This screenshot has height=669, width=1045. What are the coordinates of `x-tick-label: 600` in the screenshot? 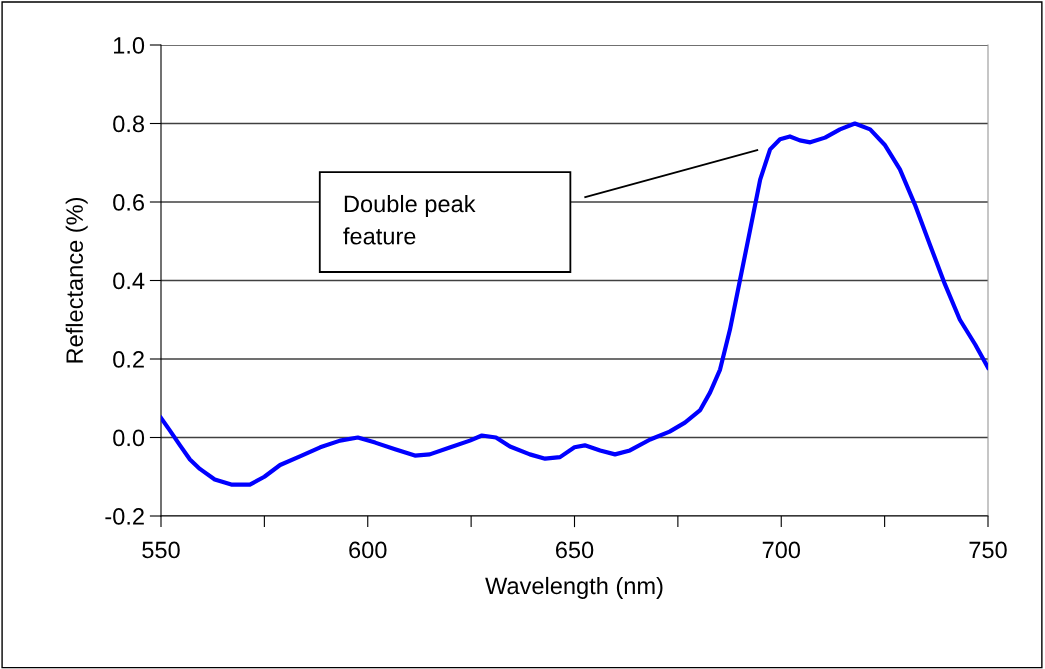 It's located at (368, 550).